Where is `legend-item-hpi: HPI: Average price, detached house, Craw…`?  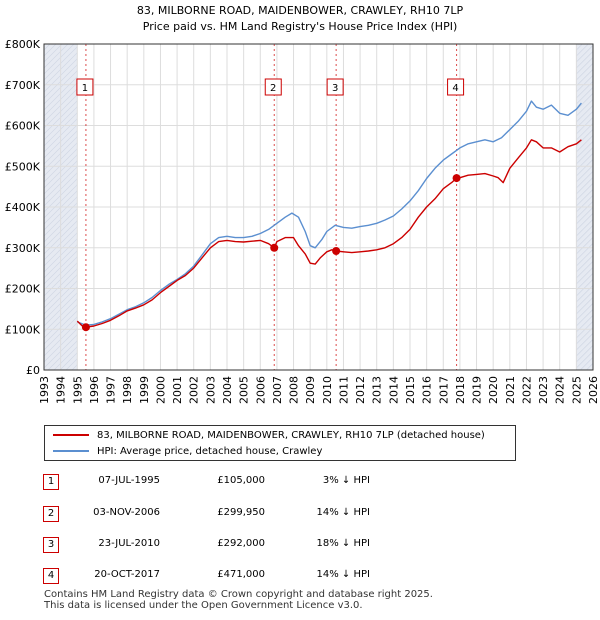 legend-item-hpi: HPI: Average price, detached house, Craw… is located at coordinates (187, 452).